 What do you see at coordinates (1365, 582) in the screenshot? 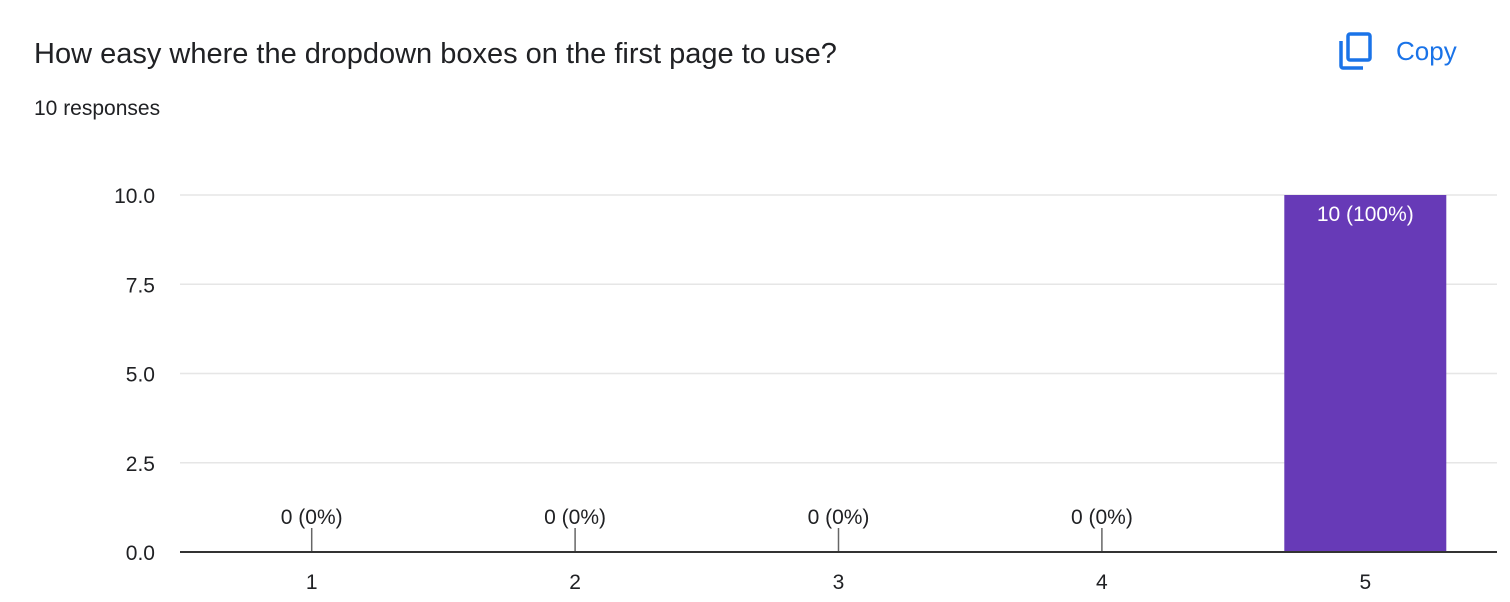
I see `x-tick-label: 5` at bounding box center [1365, 582].